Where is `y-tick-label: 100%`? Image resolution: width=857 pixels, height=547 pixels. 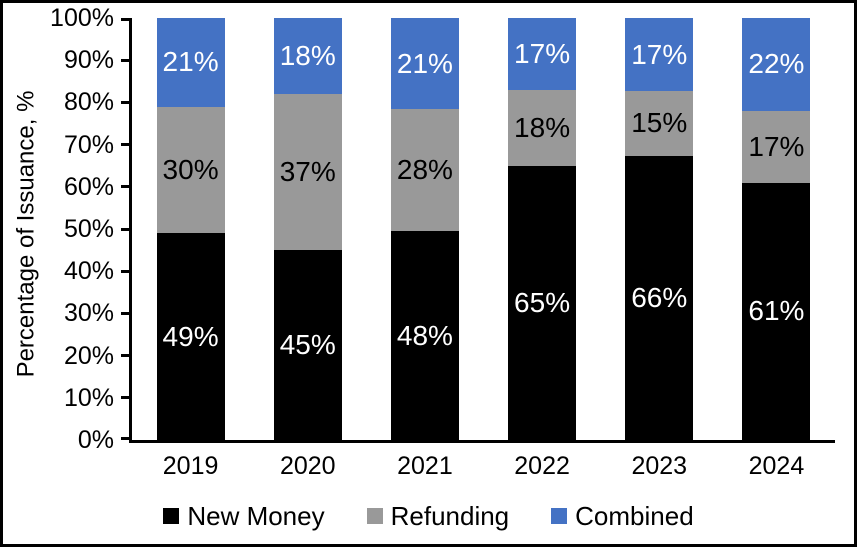 y-tick-label: 100% is located at coordinates (82, 18).